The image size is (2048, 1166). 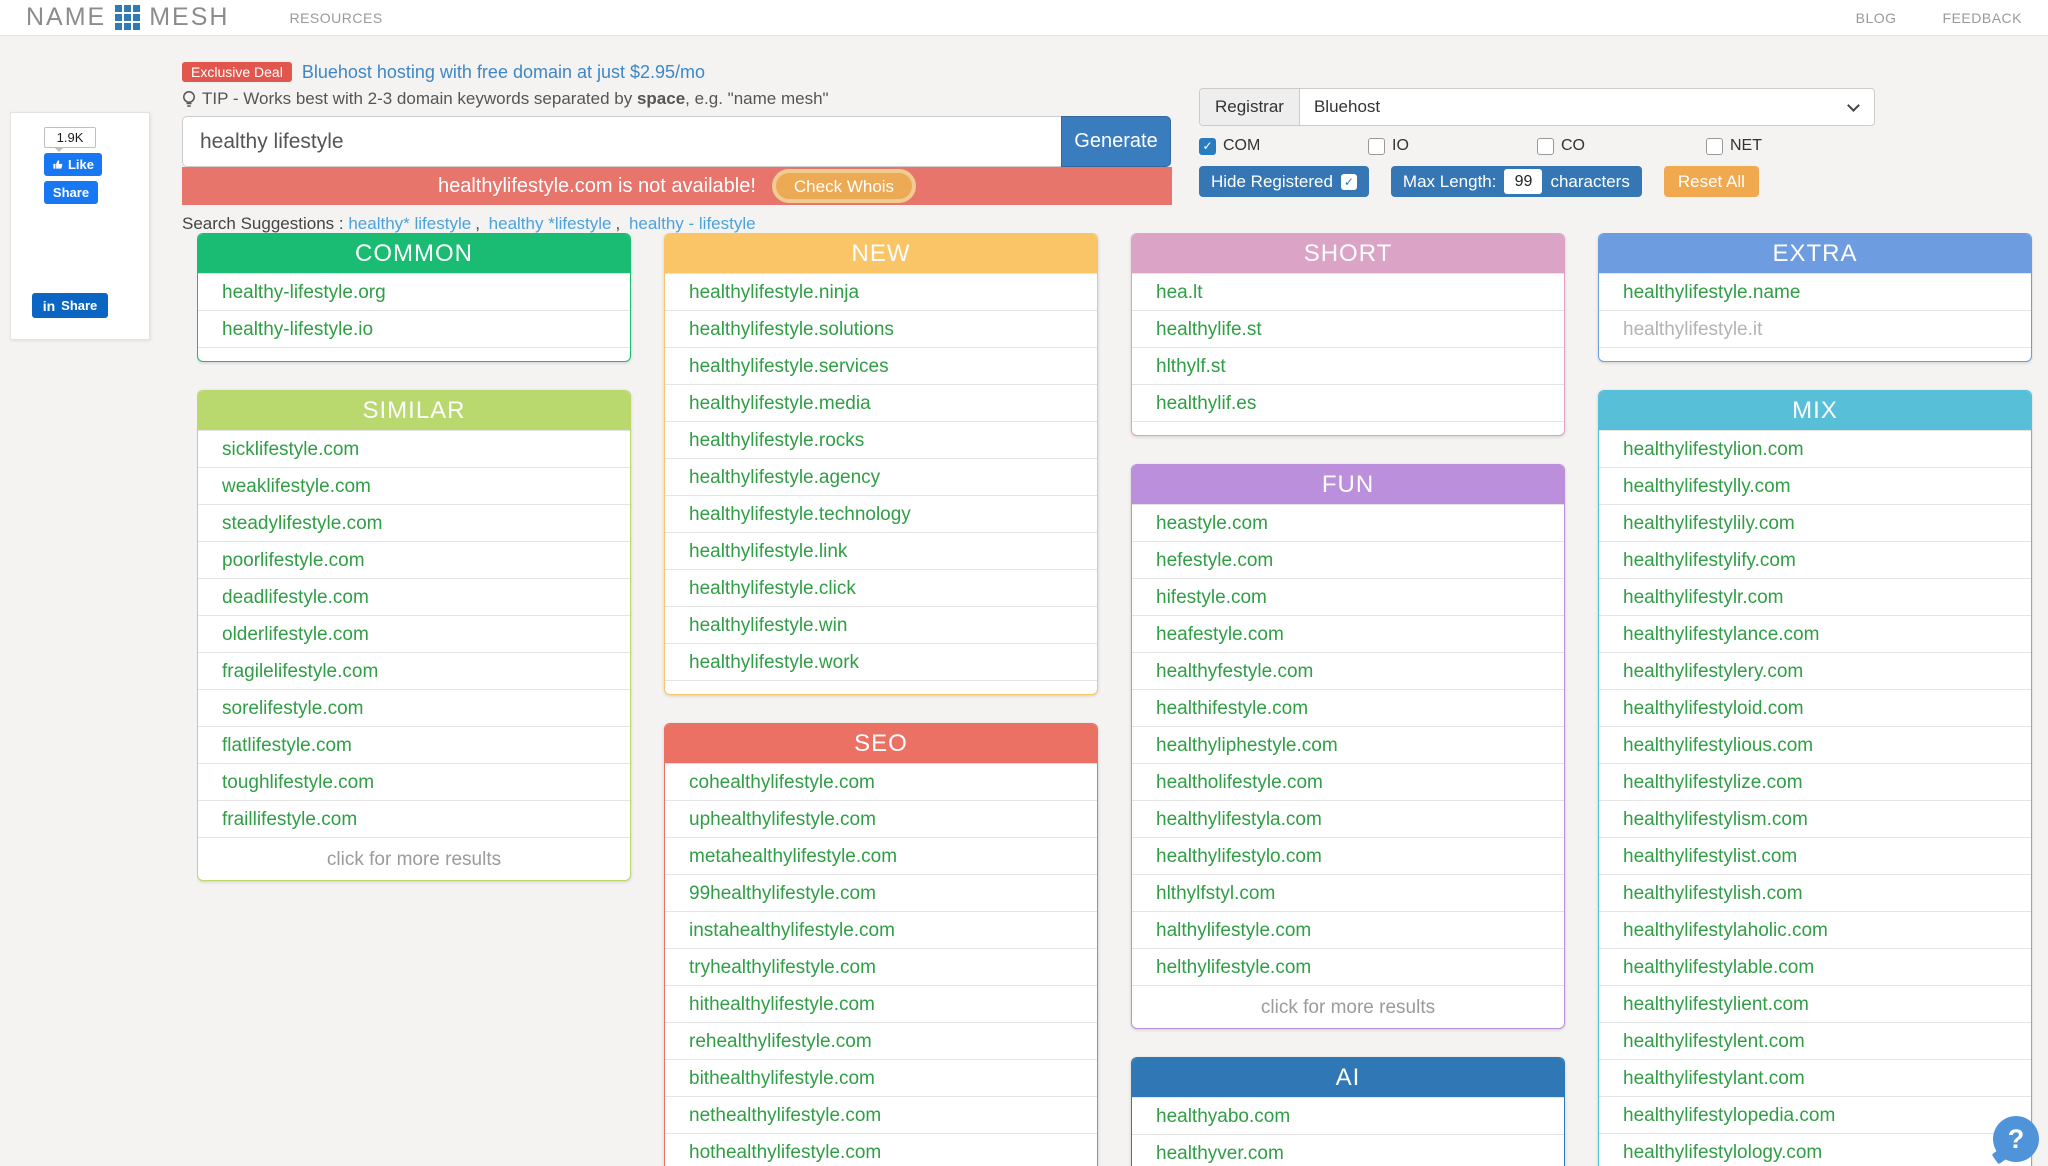 What do you see at coordinates (414, 633) in the screenshot?
I see `domain-row: olderlifestyle.com` at bounding box center [414, 633].